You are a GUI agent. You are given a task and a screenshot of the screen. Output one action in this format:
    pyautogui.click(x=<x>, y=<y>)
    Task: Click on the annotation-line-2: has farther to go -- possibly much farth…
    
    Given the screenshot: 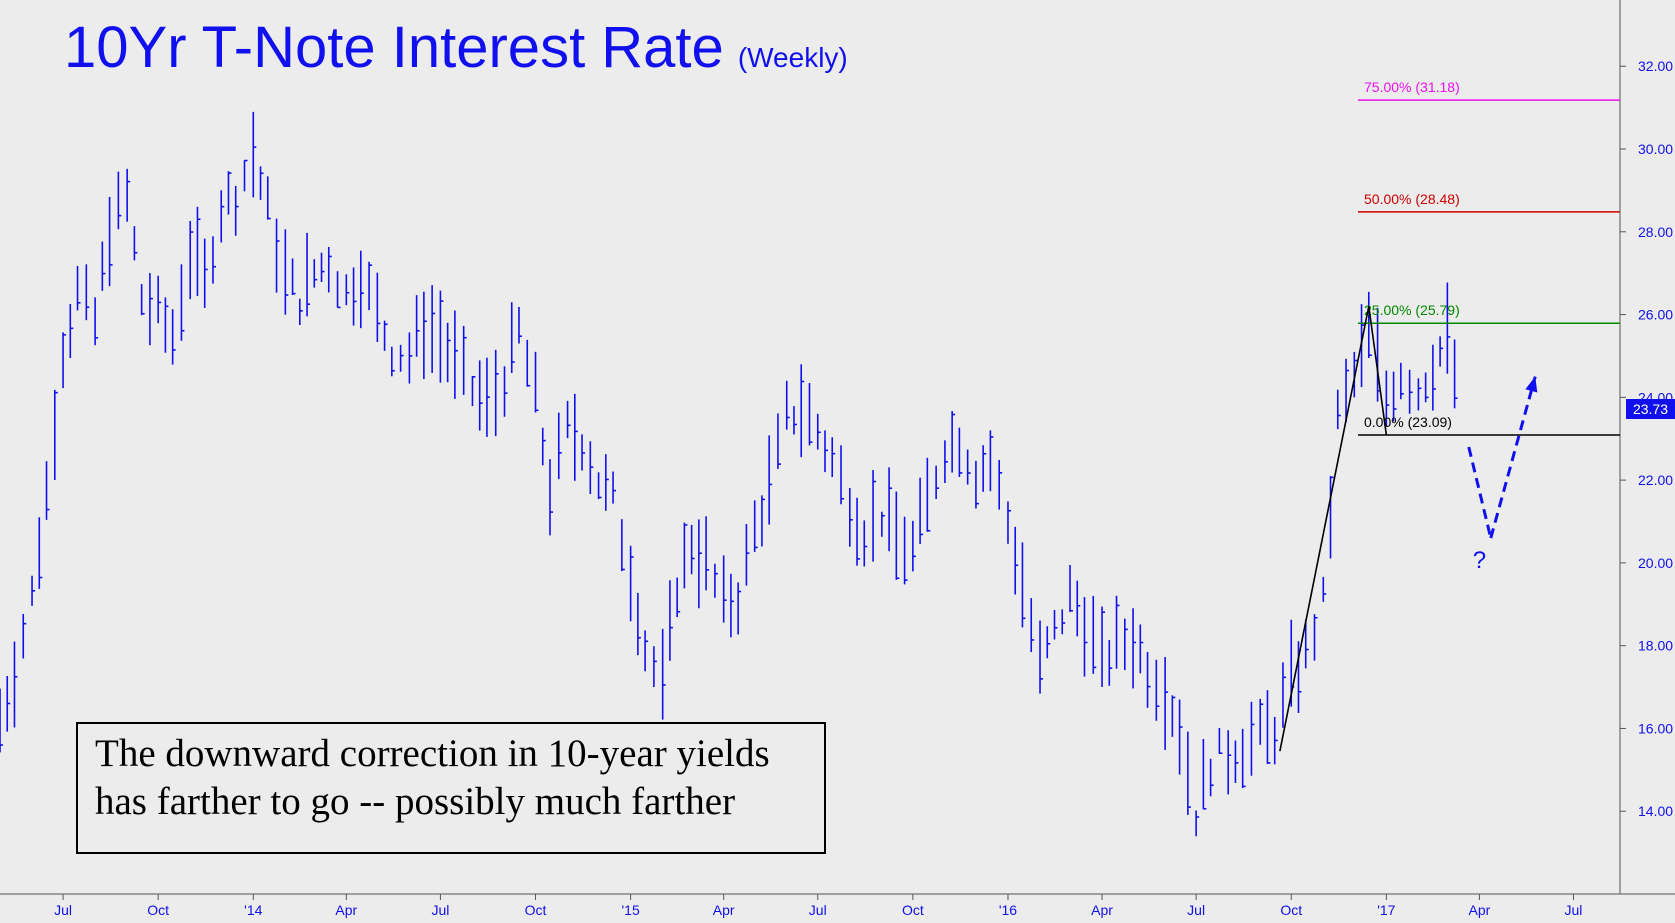 What is the action you would take?
    pyautogui.click(x=415, y=801)
    